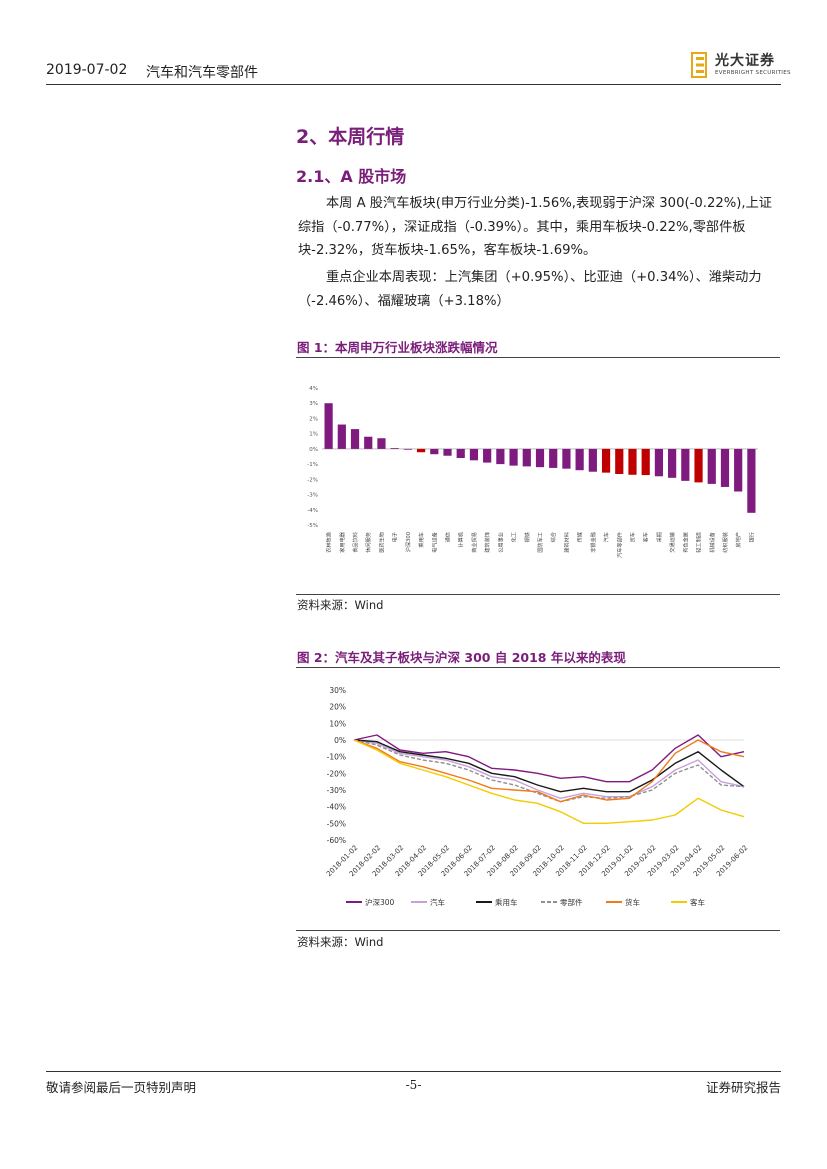 This screenshot has height=1169, width=827. What do you see at coordinates (312, 496) in the screenshot?
I see `y-tick-label: -3%` at bounding box center [312, 496].